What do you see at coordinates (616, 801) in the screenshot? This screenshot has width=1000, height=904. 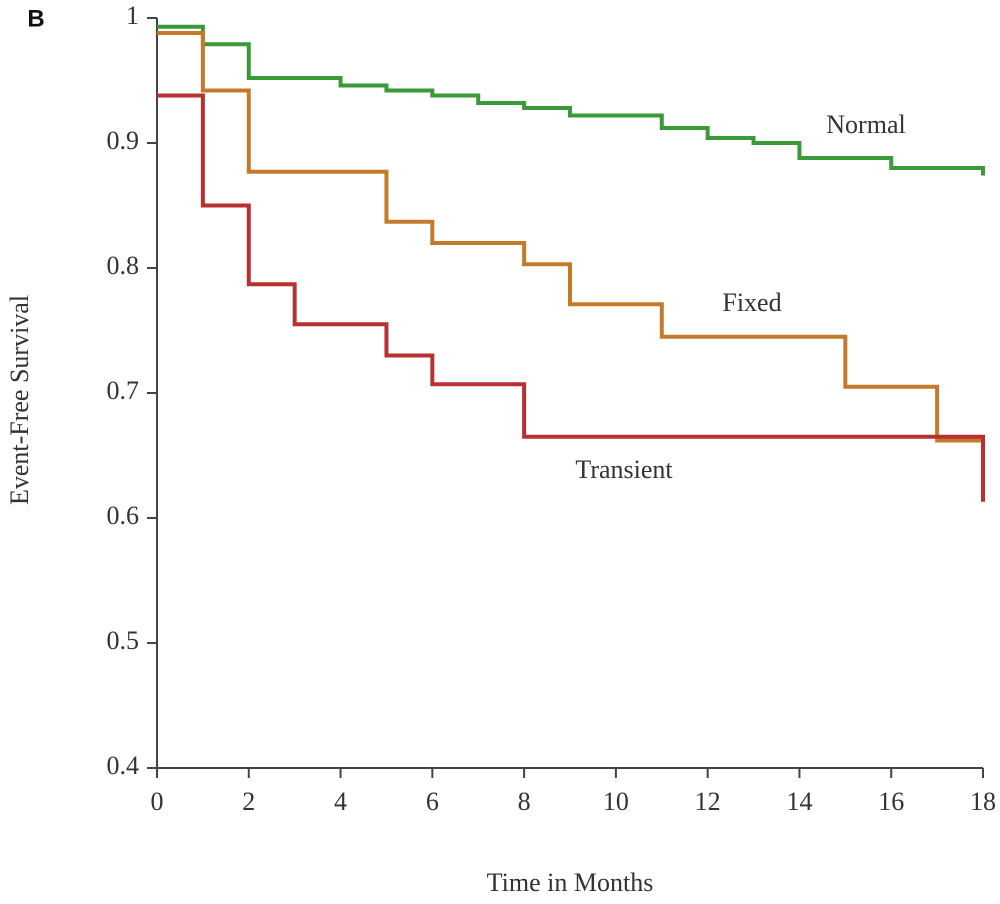 I see `x-tick-label: 10` at bounding box center [616, 801].